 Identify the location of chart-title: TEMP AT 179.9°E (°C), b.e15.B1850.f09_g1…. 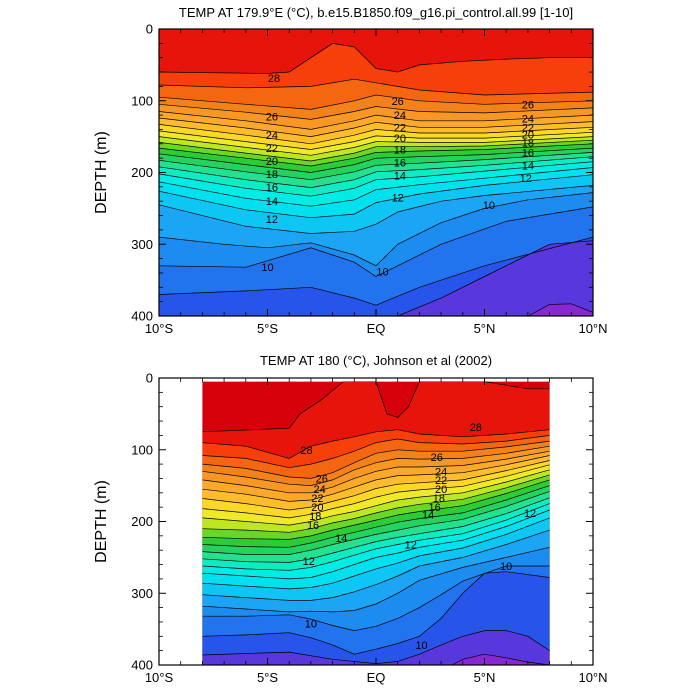
(376, 12).